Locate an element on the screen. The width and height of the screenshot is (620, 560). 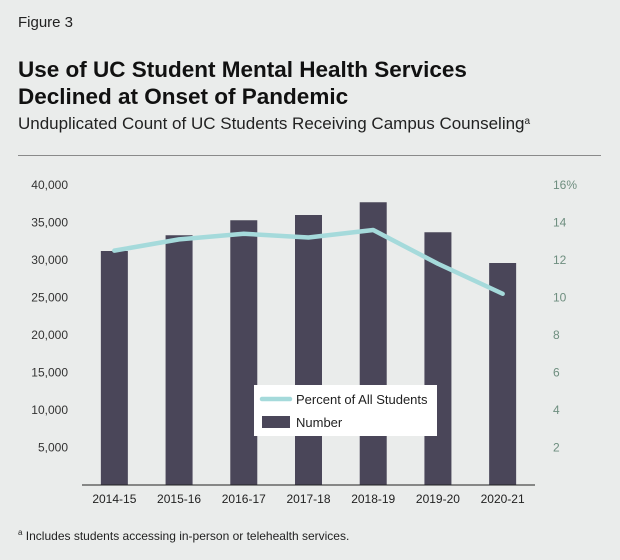
left-axis-tick-label: 40,000 is located at coordinates (49, 185).